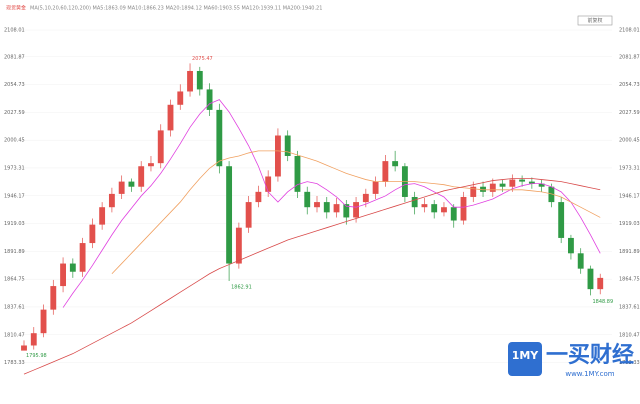 This screenshot has width=640, height=404. Describe the element at coordinates (629, 31) in the screenshot. I see `y-tick-label-right: 2108.01` at that location.